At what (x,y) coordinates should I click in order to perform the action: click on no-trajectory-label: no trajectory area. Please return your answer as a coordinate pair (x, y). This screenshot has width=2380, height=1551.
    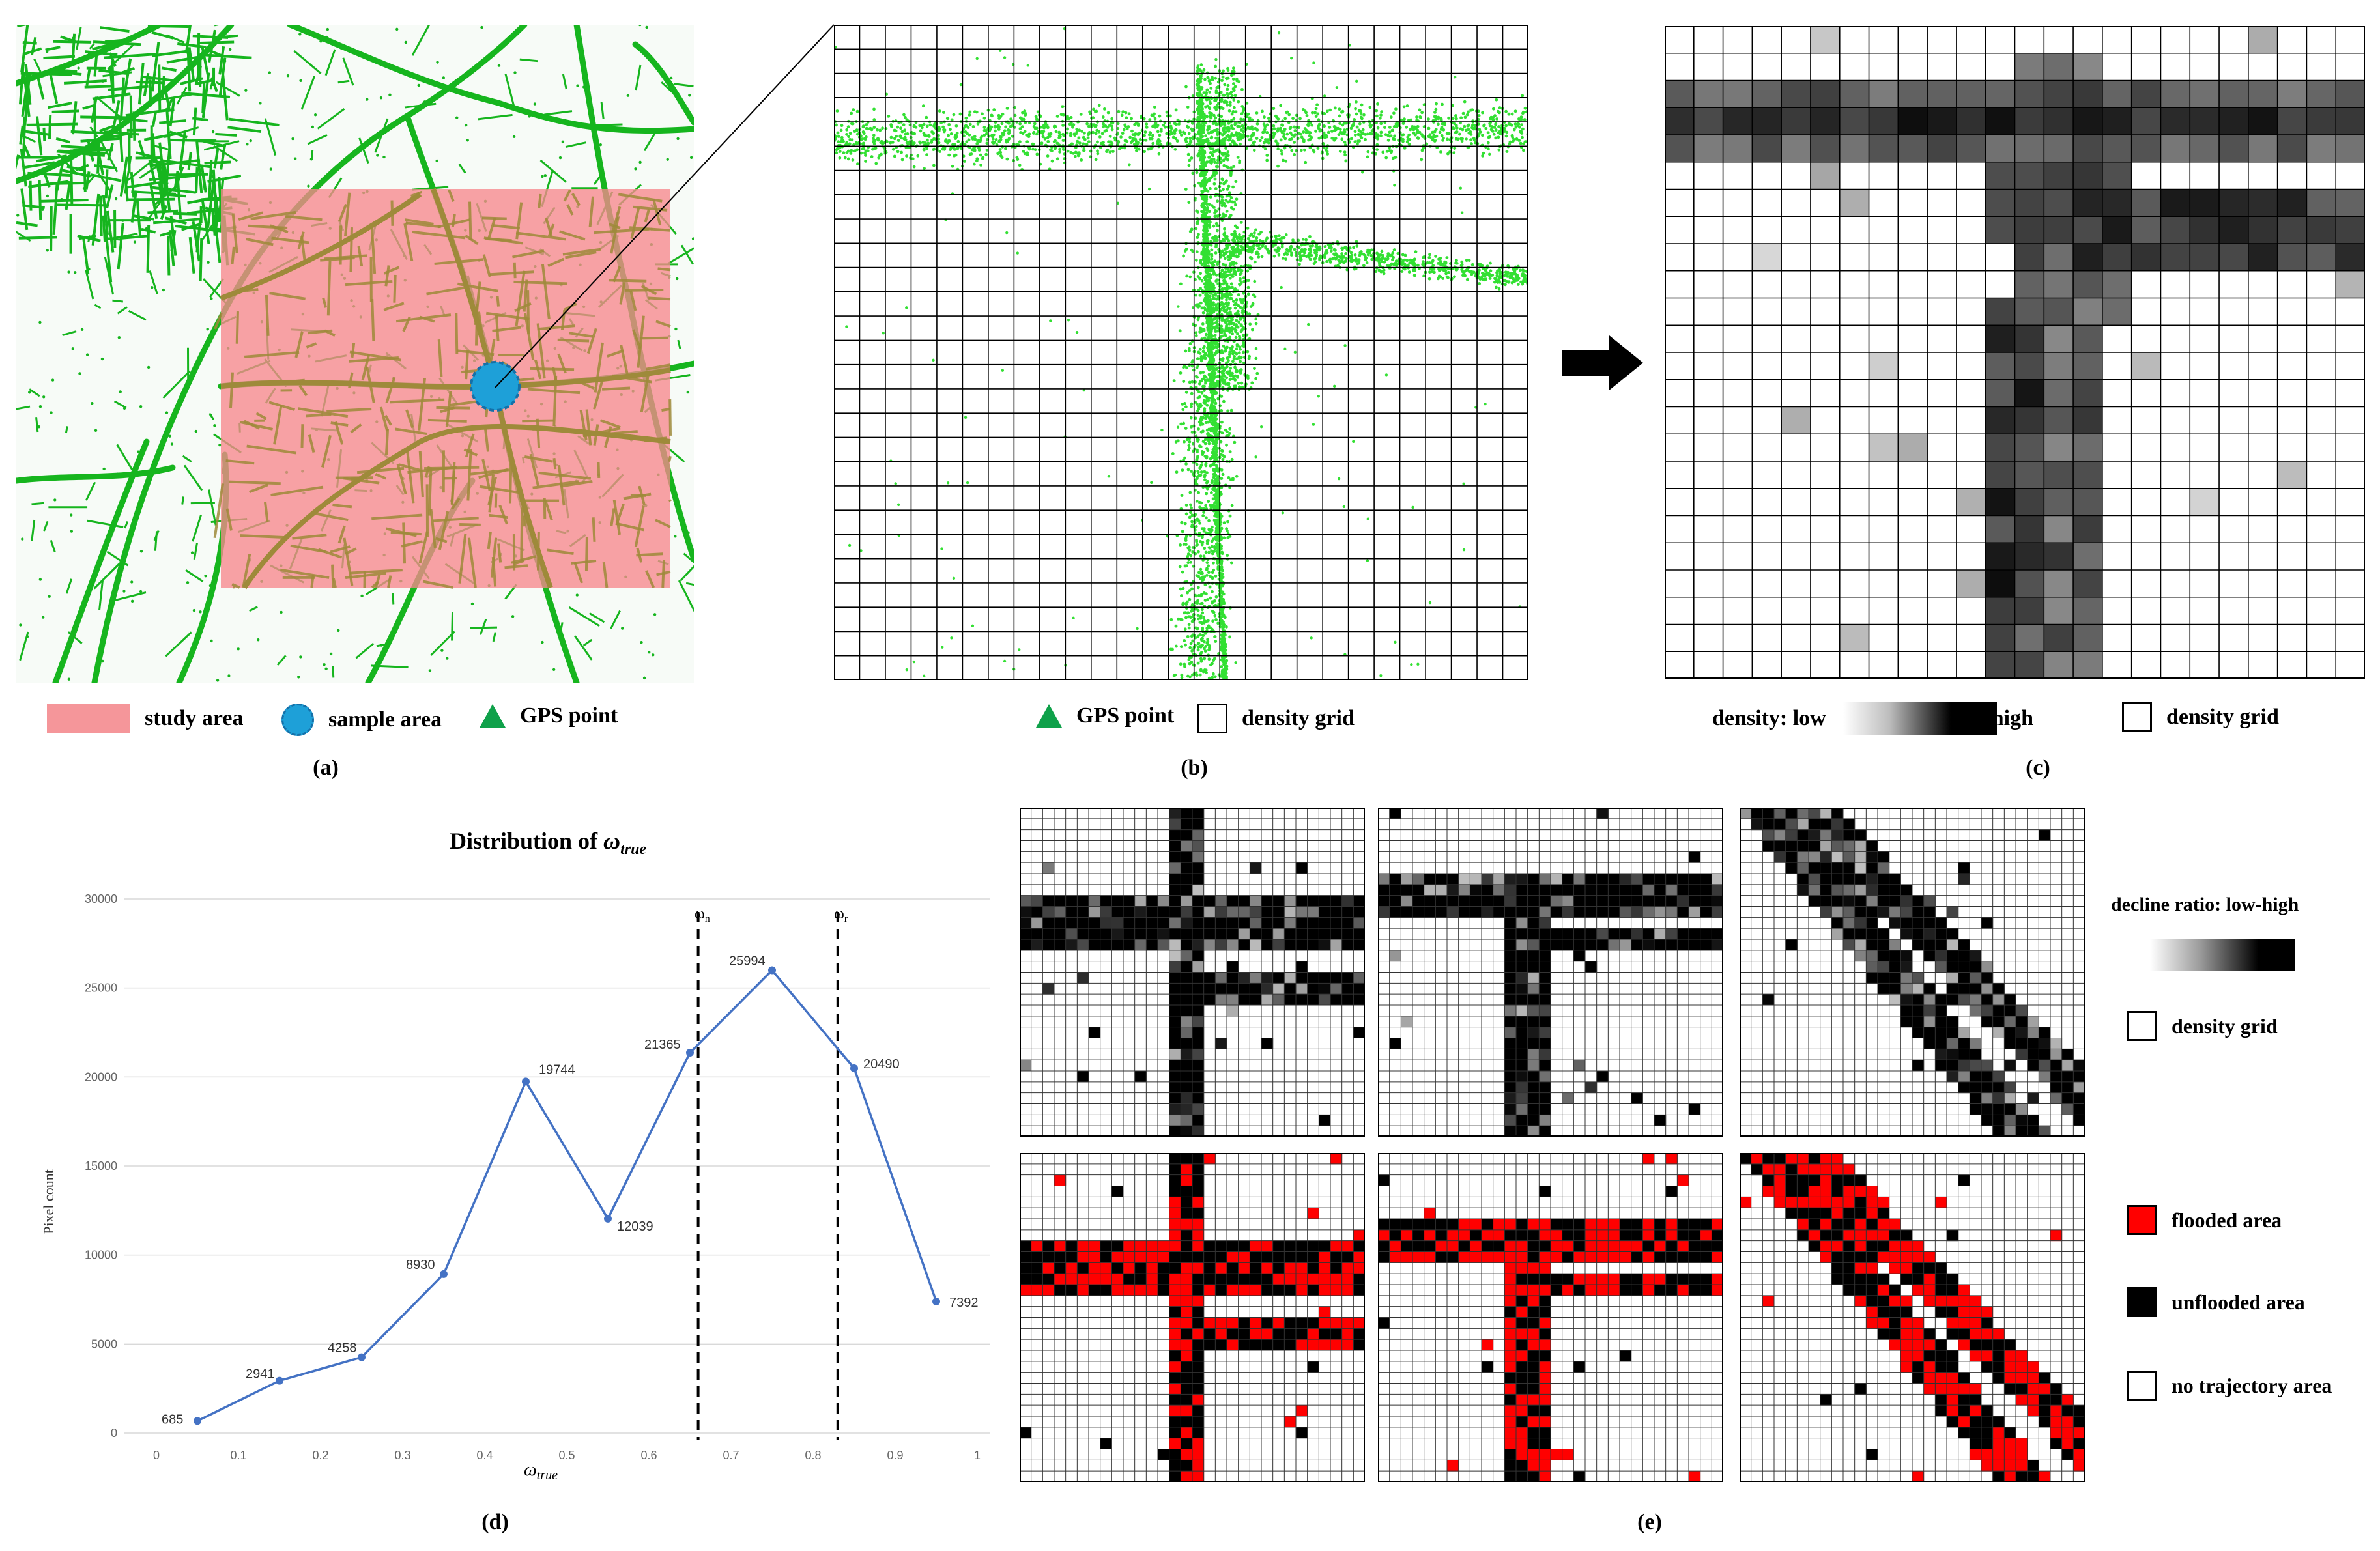
    Looking at the image, I should click on (2252, 1385).